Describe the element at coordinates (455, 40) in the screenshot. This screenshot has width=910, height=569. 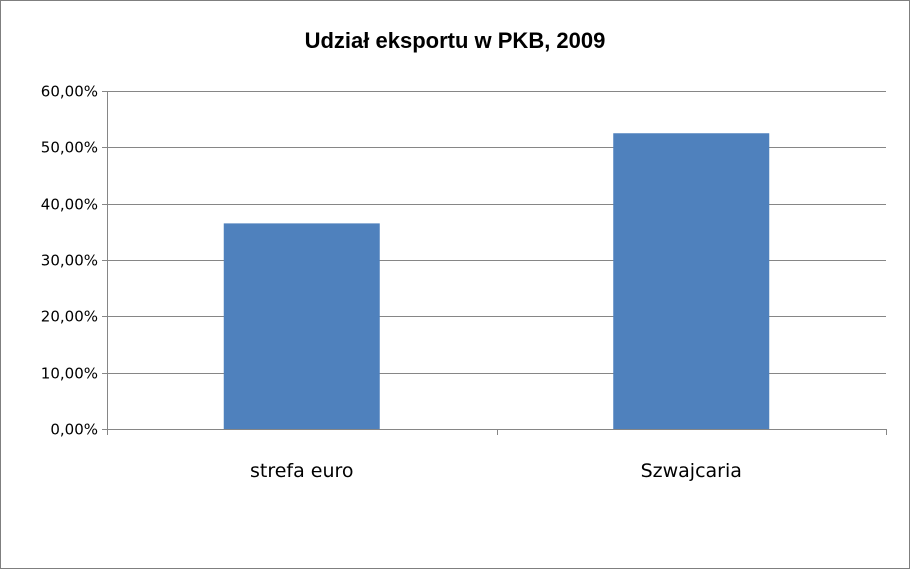
I see `chart-title: Udział eksportu w PKB, 2009` at that location.